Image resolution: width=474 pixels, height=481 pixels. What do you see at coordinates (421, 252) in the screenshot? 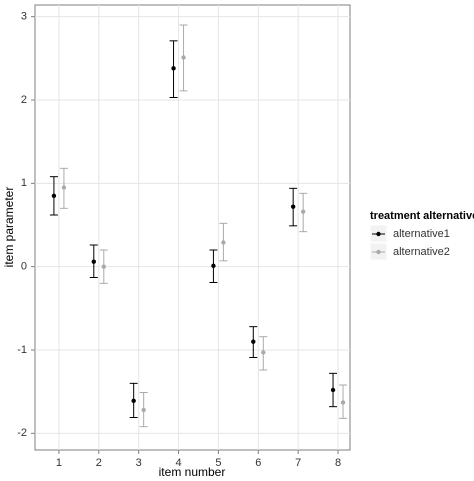
I see `legend-label: alternative2` at bounding box center [421, 252].